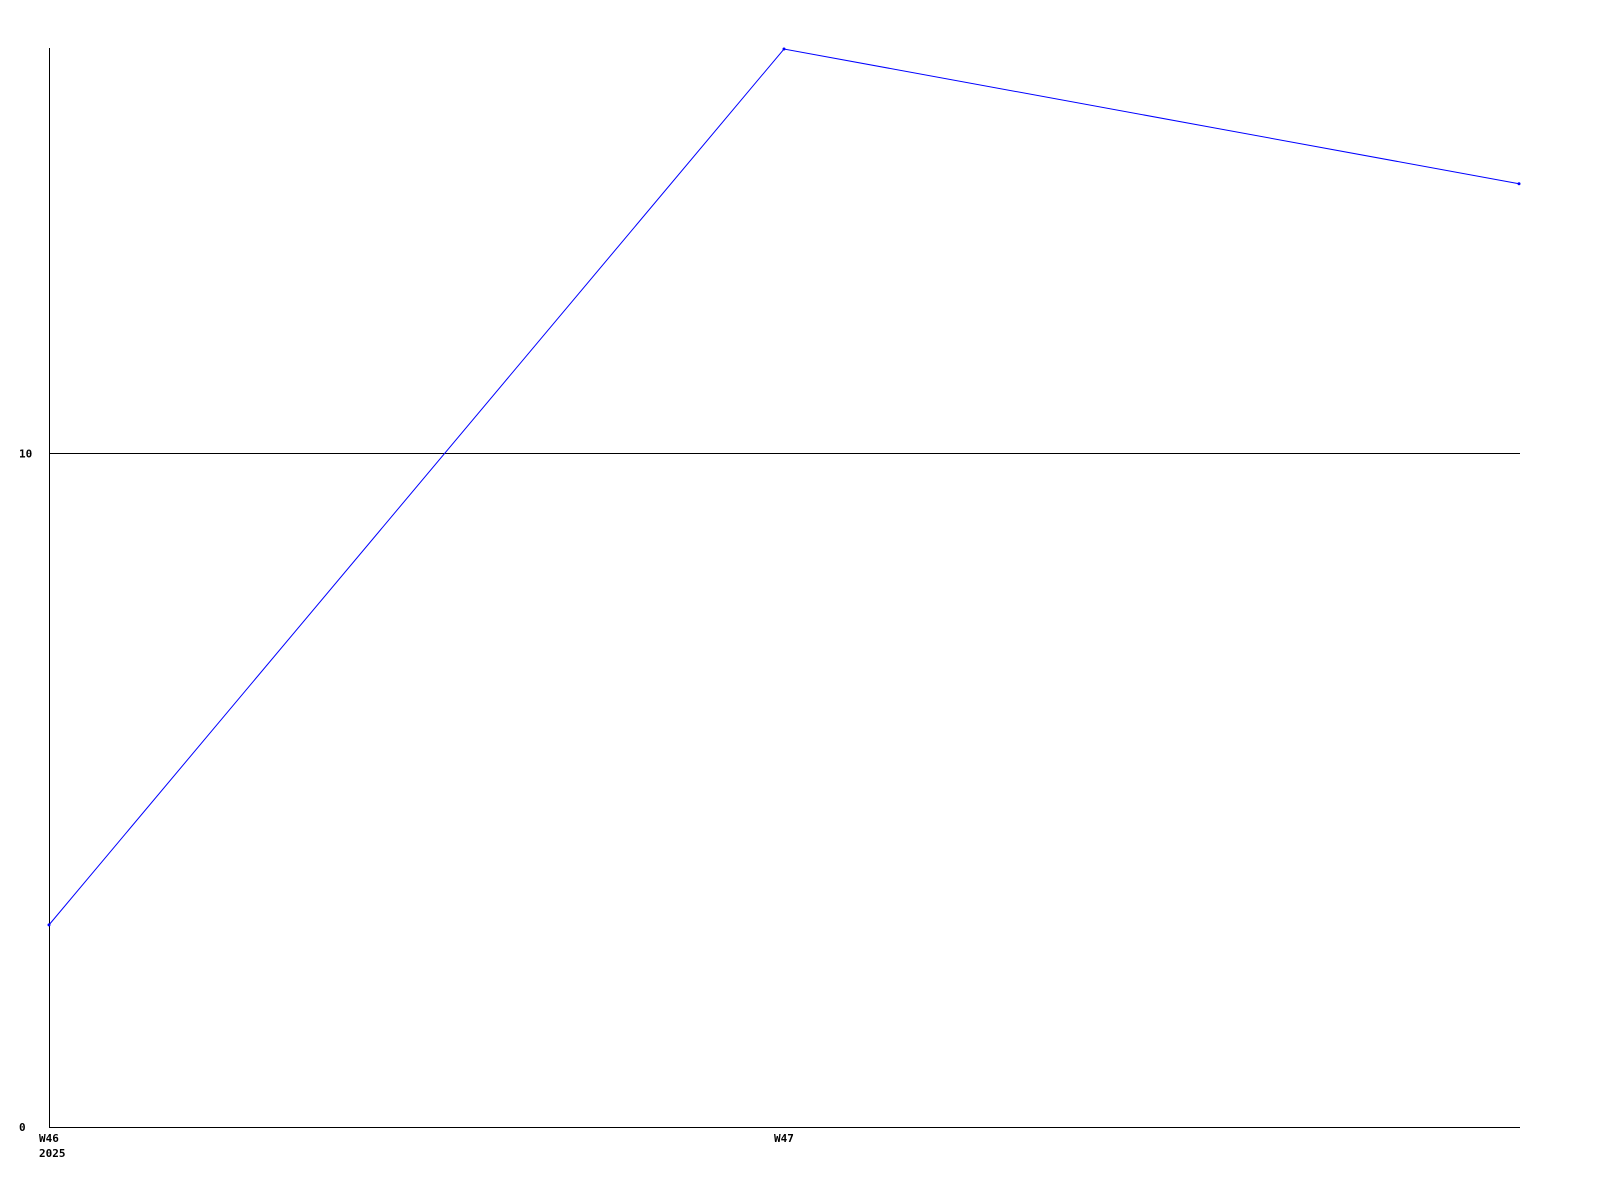  What do you see at coordinates (22, 1127) in the screenshot?
I see `y-tick-label: 0` at bounding box center [22, 1127].